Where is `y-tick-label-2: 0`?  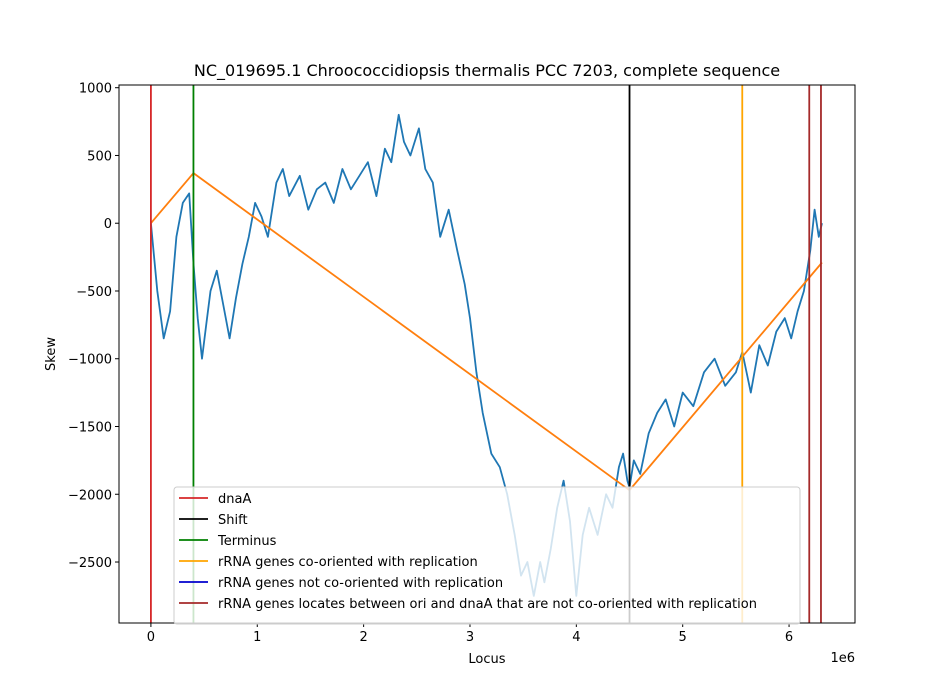 y-tick-label-2: 0 is located at coordinates (108, 224).